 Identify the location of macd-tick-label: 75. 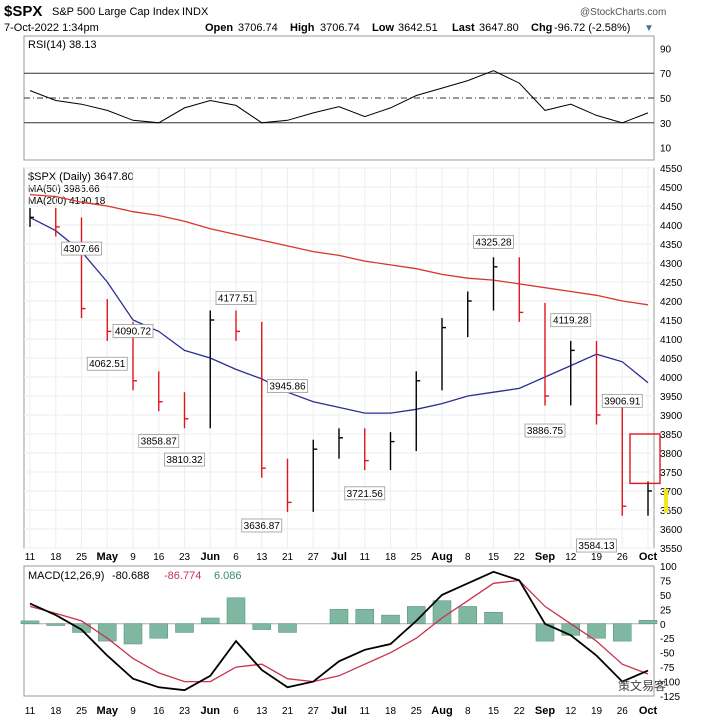
(666, 581).